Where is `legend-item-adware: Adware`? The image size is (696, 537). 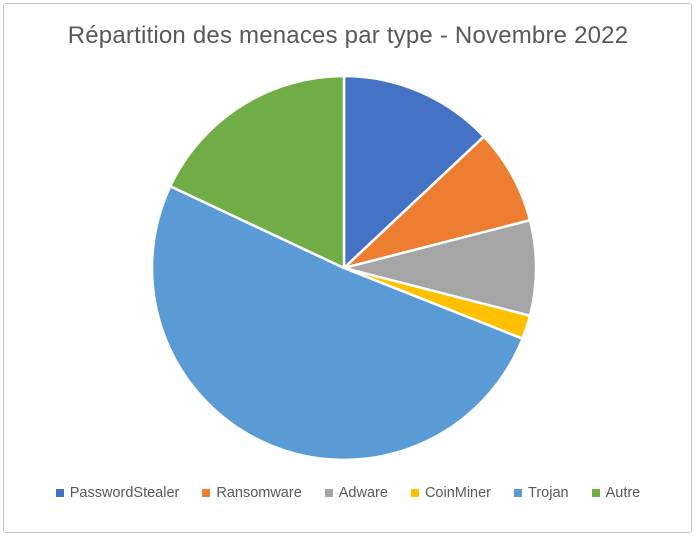
legend-item-adware: Adware is located at coordinates (356, 493).